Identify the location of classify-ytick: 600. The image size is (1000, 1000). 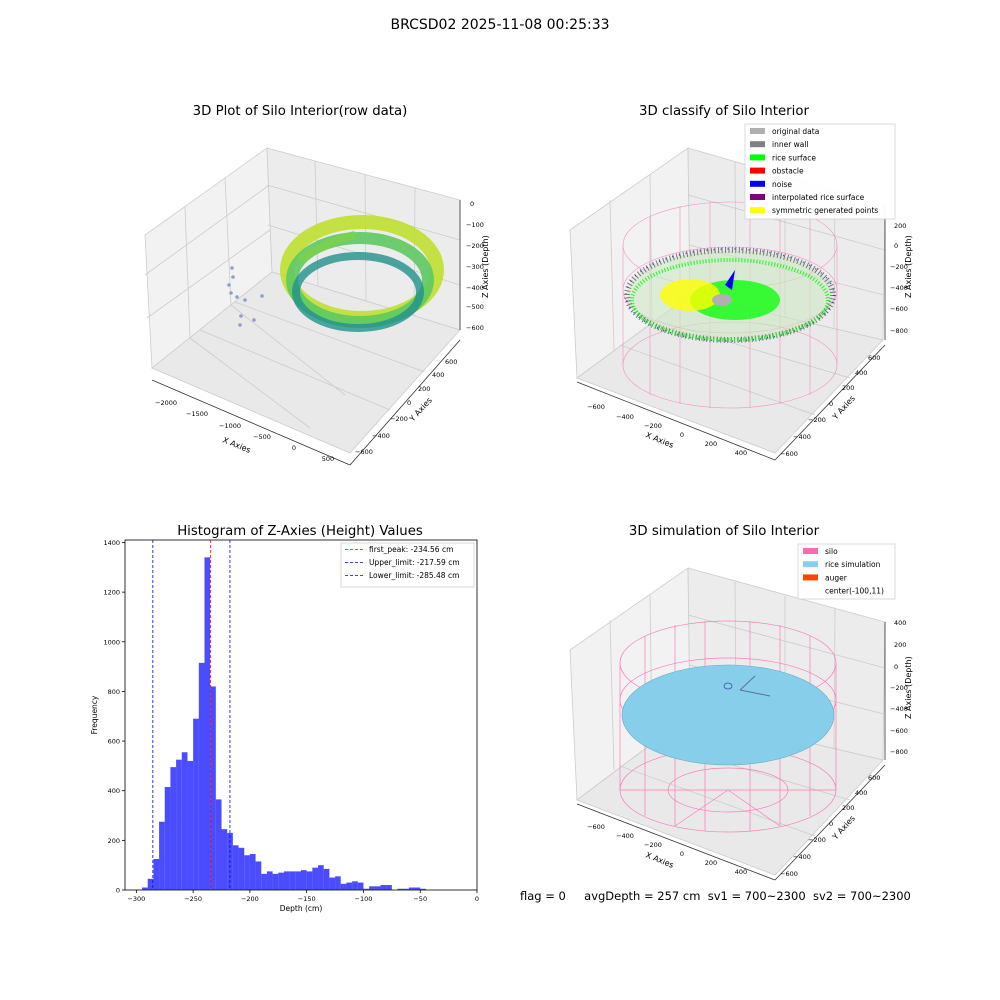
(874, 358).